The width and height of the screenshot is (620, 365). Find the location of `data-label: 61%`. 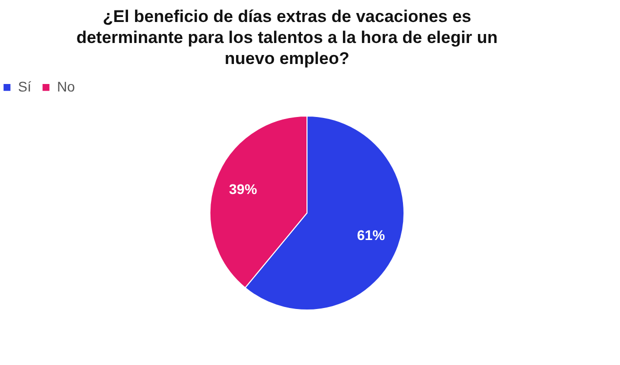

data-label: 61% is located at coordinates (371, 235).